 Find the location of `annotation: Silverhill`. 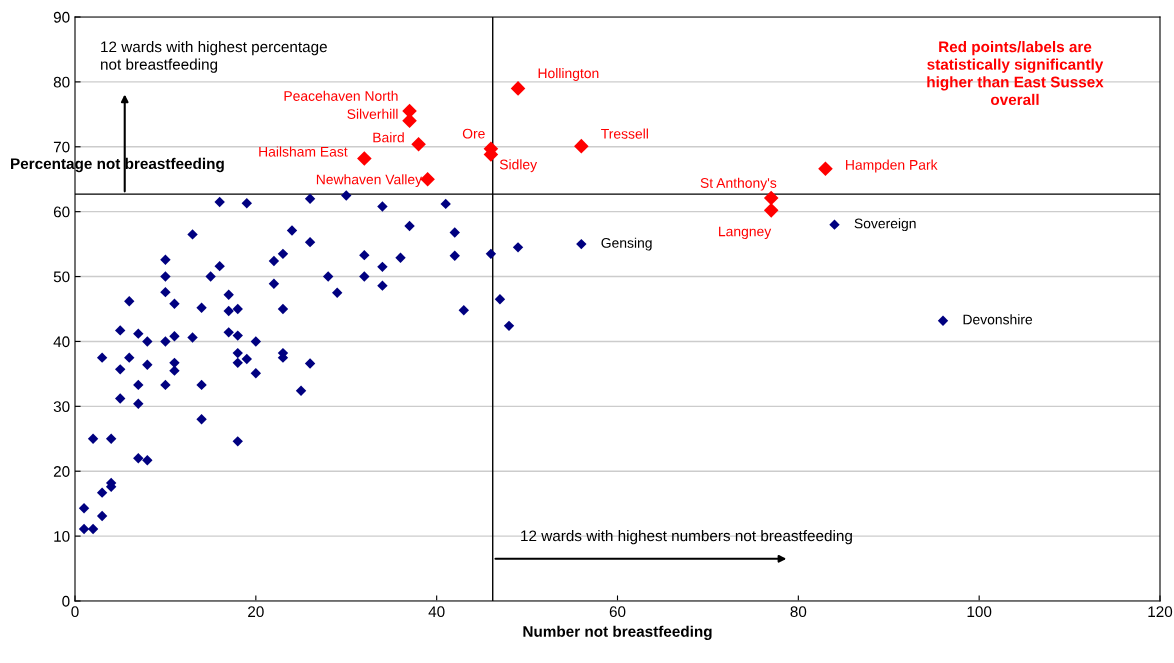

annotation: Silverhill is located at coordinates (372, 113).